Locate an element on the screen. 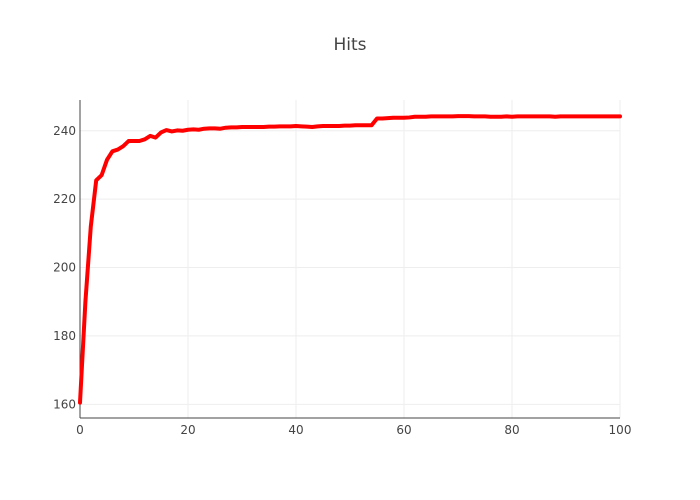  chart-title: Hits is located at coordinates (349, 45).